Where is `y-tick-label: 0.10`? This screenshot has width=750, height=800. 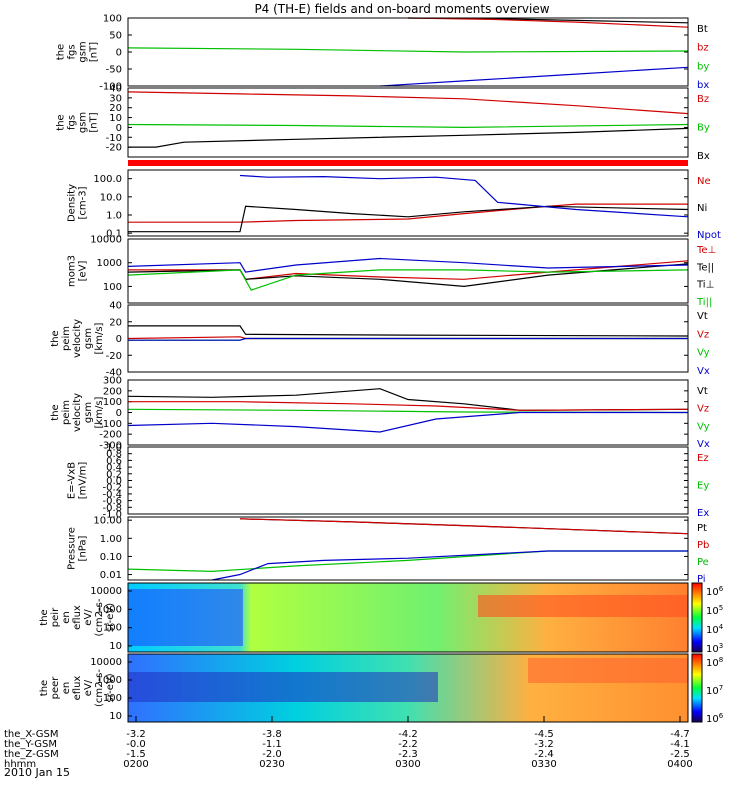
y-tick-label: 0.10 is located at coordinates (111, 557).